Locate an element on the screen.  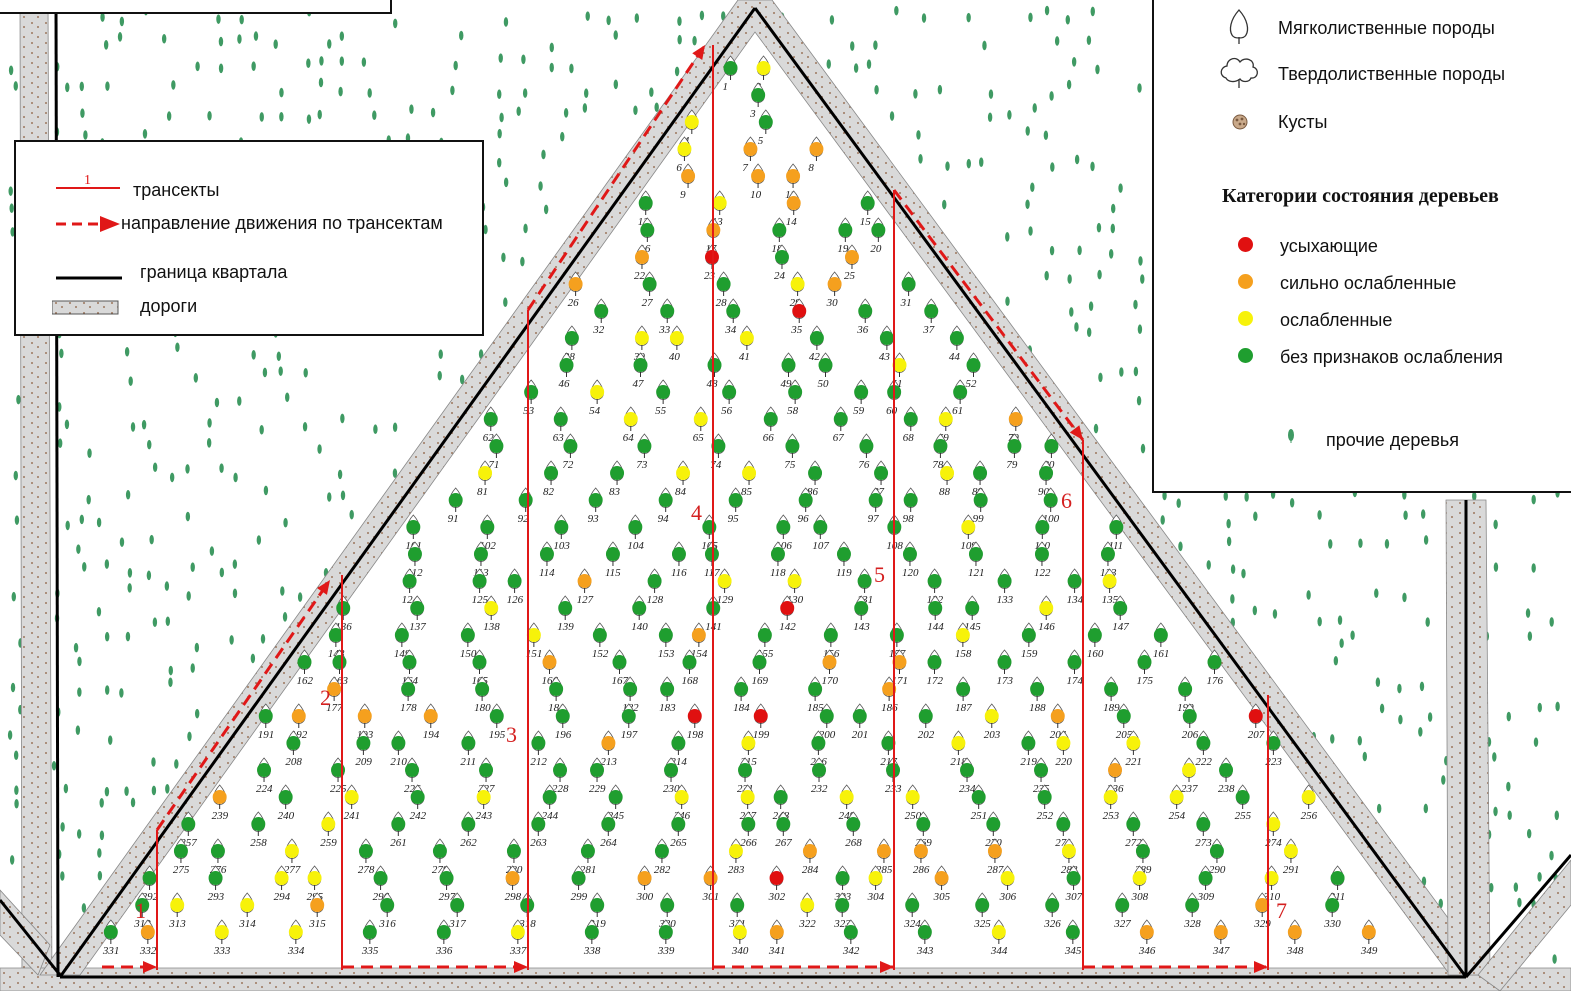
tree-marker: 264 is located at coordinates (608, 830).